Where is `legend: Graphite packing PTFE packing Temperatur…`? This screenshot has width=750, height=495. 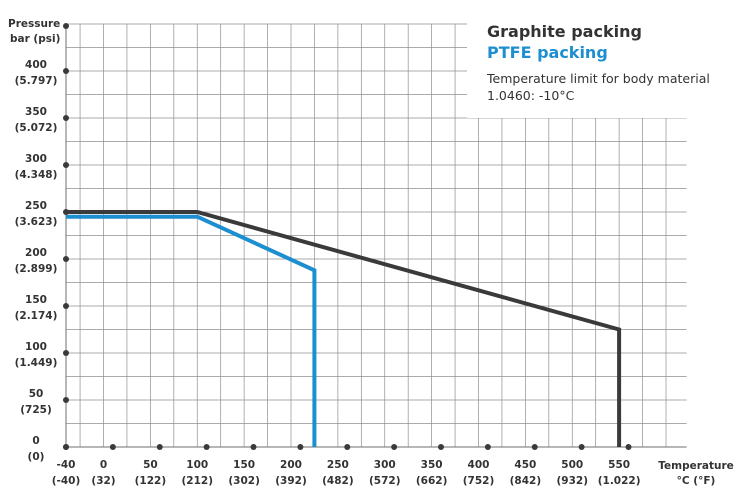 legend: Graphite packing PTFE packing Temperatur… is located at coordinates (607, 62).